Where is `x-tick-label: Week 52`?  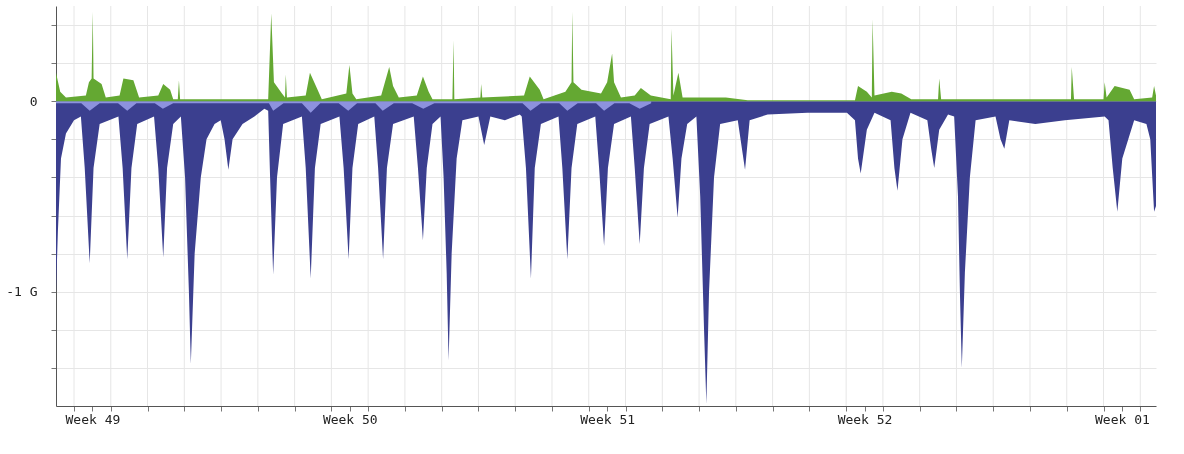 x-tick-label: Week 52 is located at coordinates (865, 419).